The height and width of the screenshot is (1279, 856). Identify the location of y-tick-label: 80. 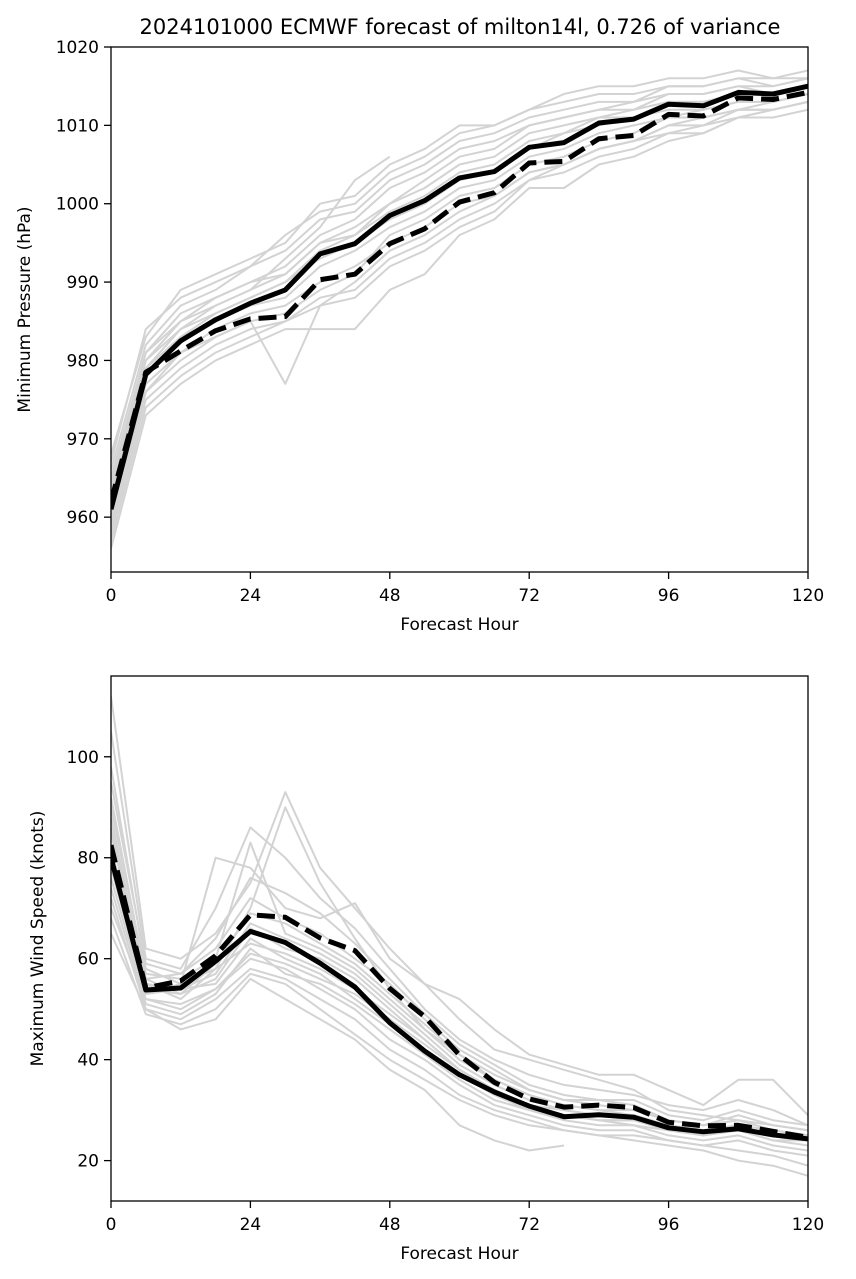
(88, 859).